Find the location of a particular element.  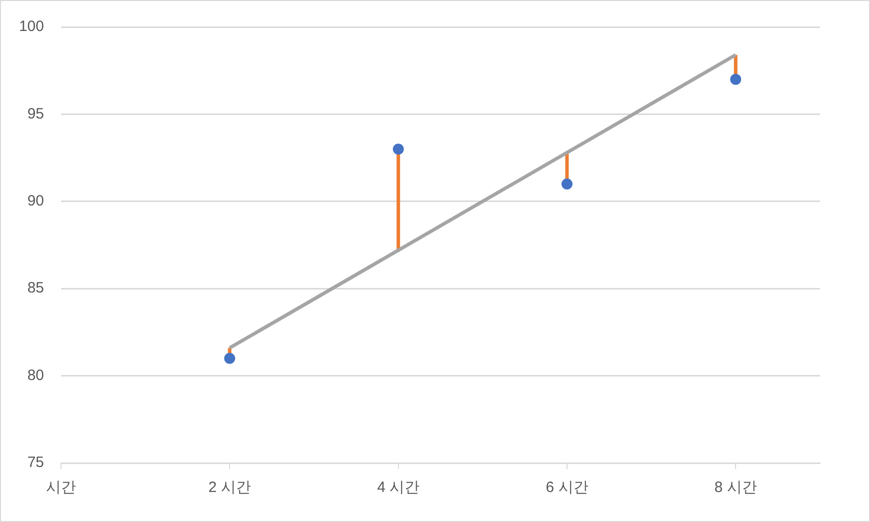

y-tick-label: 85 is located at coordinates (35, 288).